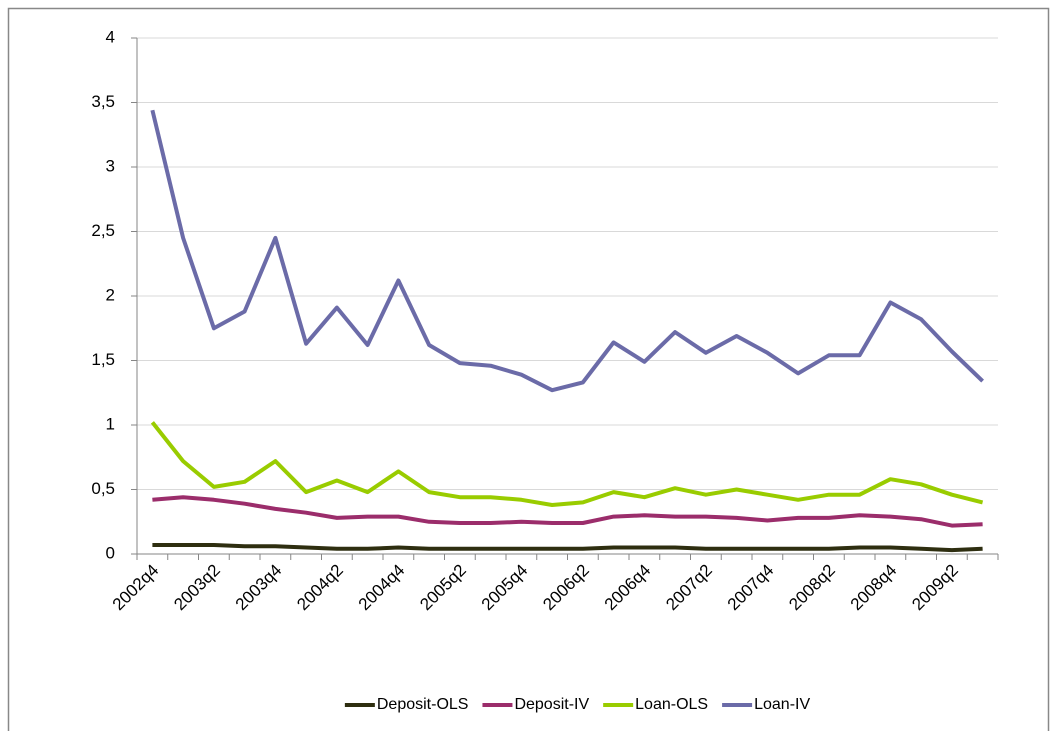 The height and width of the screenshot is (731, 1052). I want to click on legend-label: Loan-OLS, so click(671, 704).